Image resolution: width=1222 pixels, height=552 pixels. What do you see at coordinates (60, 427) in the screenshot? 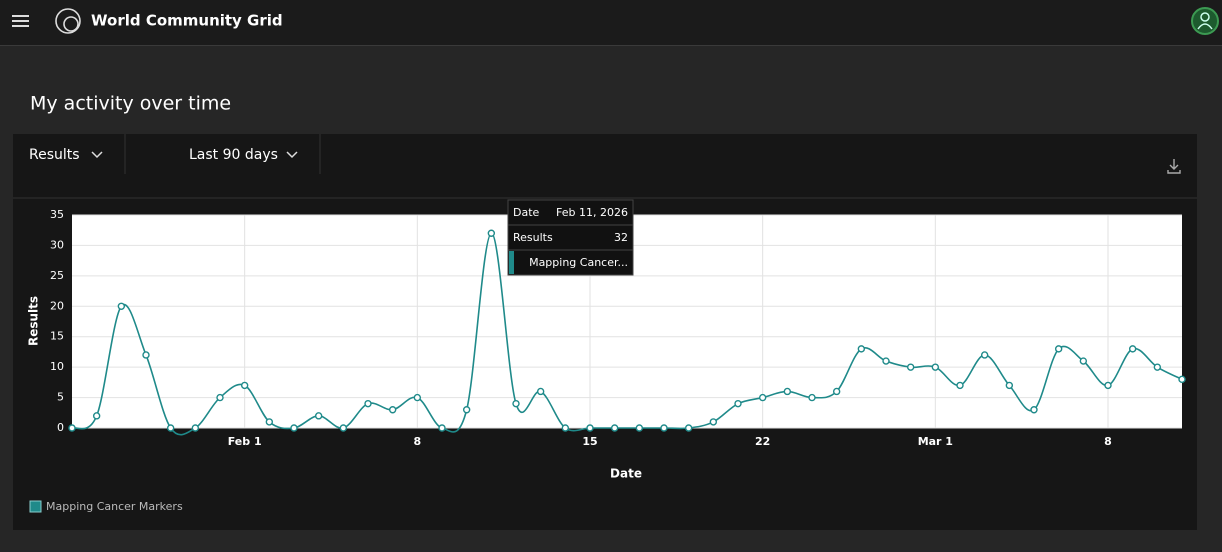
I see `y-tick-label: 0` at bounding box center [60, 427].